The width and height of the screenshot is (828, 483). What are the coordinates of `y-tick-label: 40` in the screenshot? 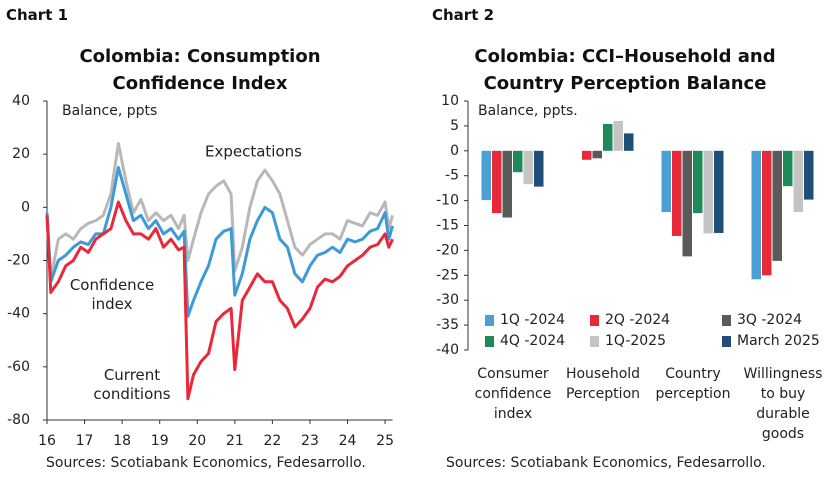 It's located at (21, 101).